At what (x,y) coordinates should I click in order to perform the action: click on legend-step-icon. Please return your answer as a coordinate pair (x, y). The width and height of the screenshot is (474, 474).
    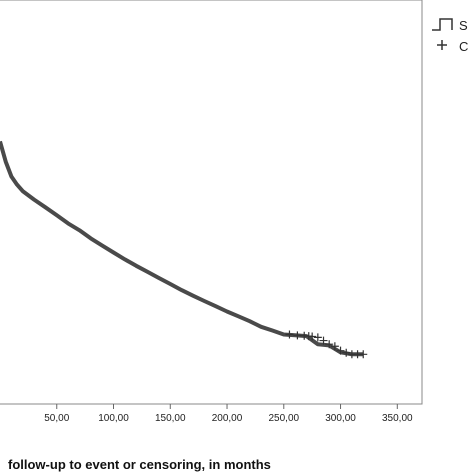
    Looking at the image, I should click on (442, 24).